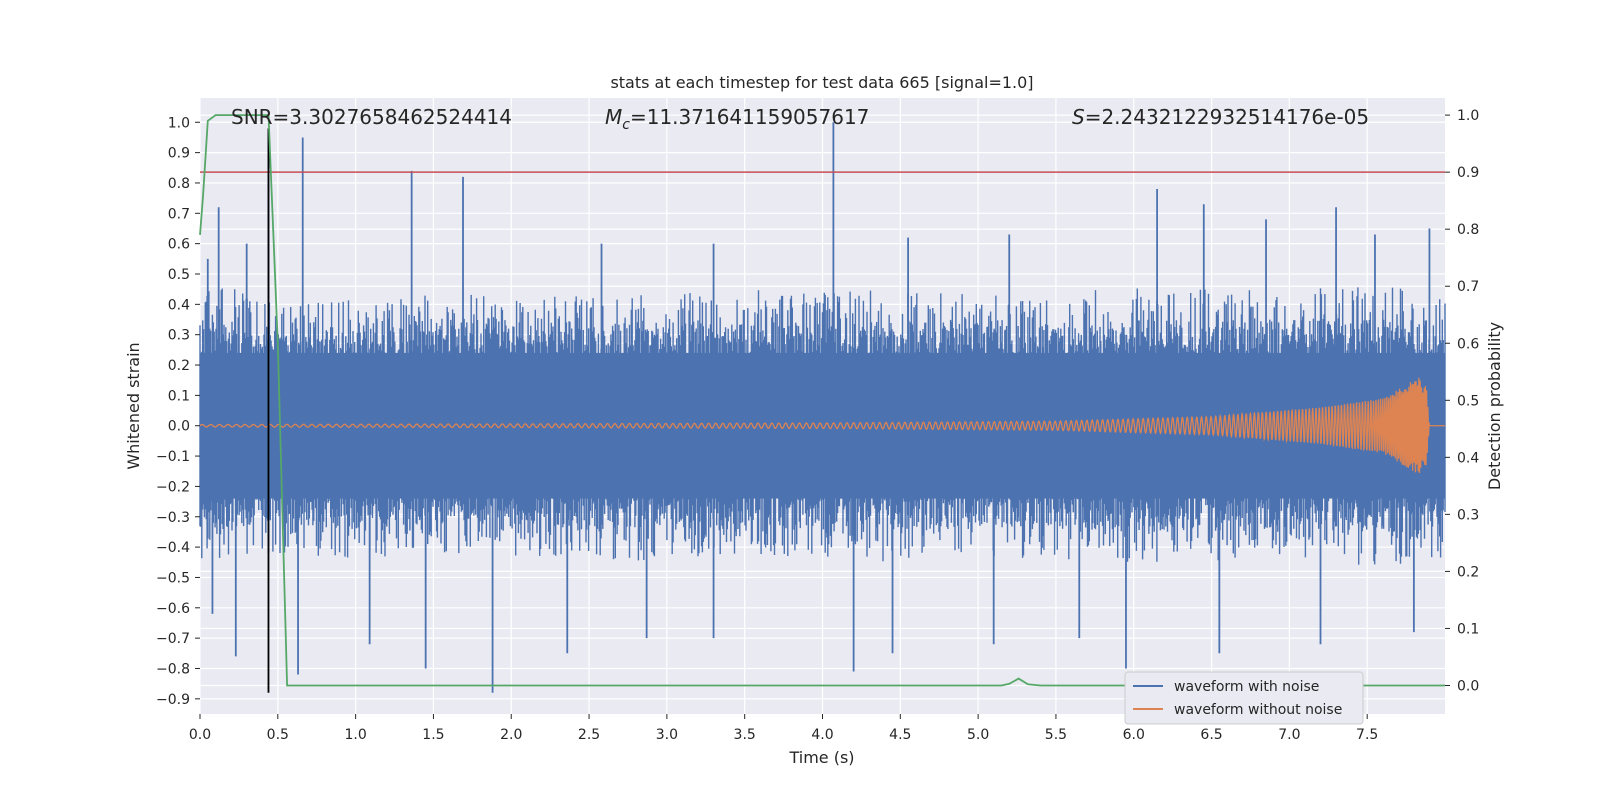  I want to click on x-tick-label: 1.0, so click(355, 735).